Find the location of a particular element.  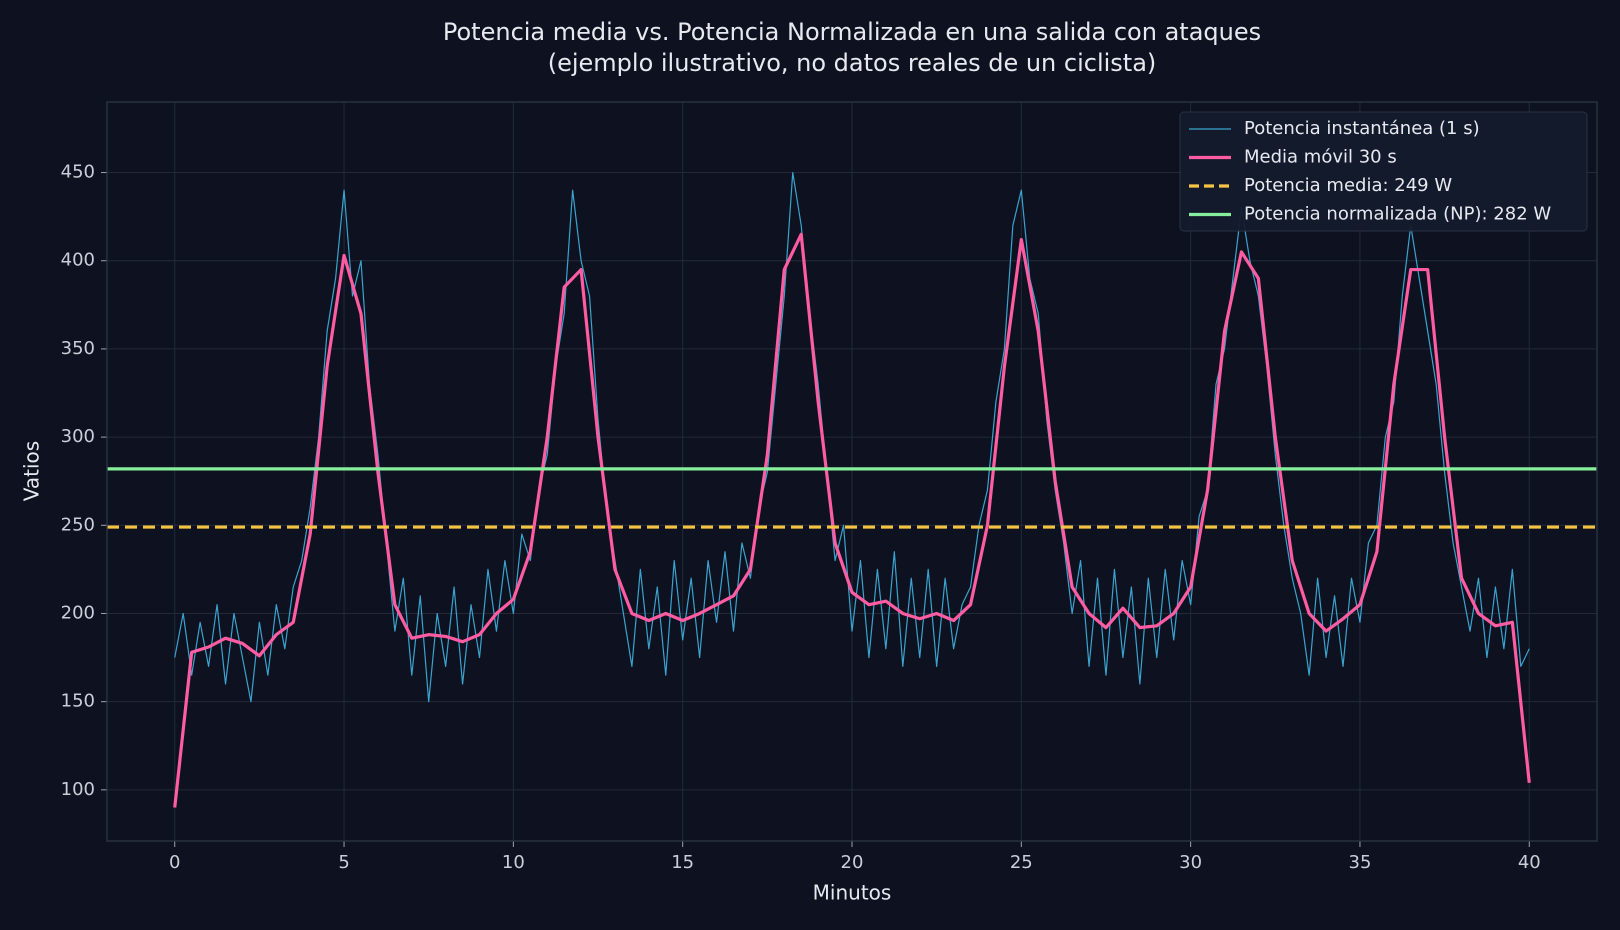

legend-label: Media móvil 30 s is located at coordinates (1320, 157).